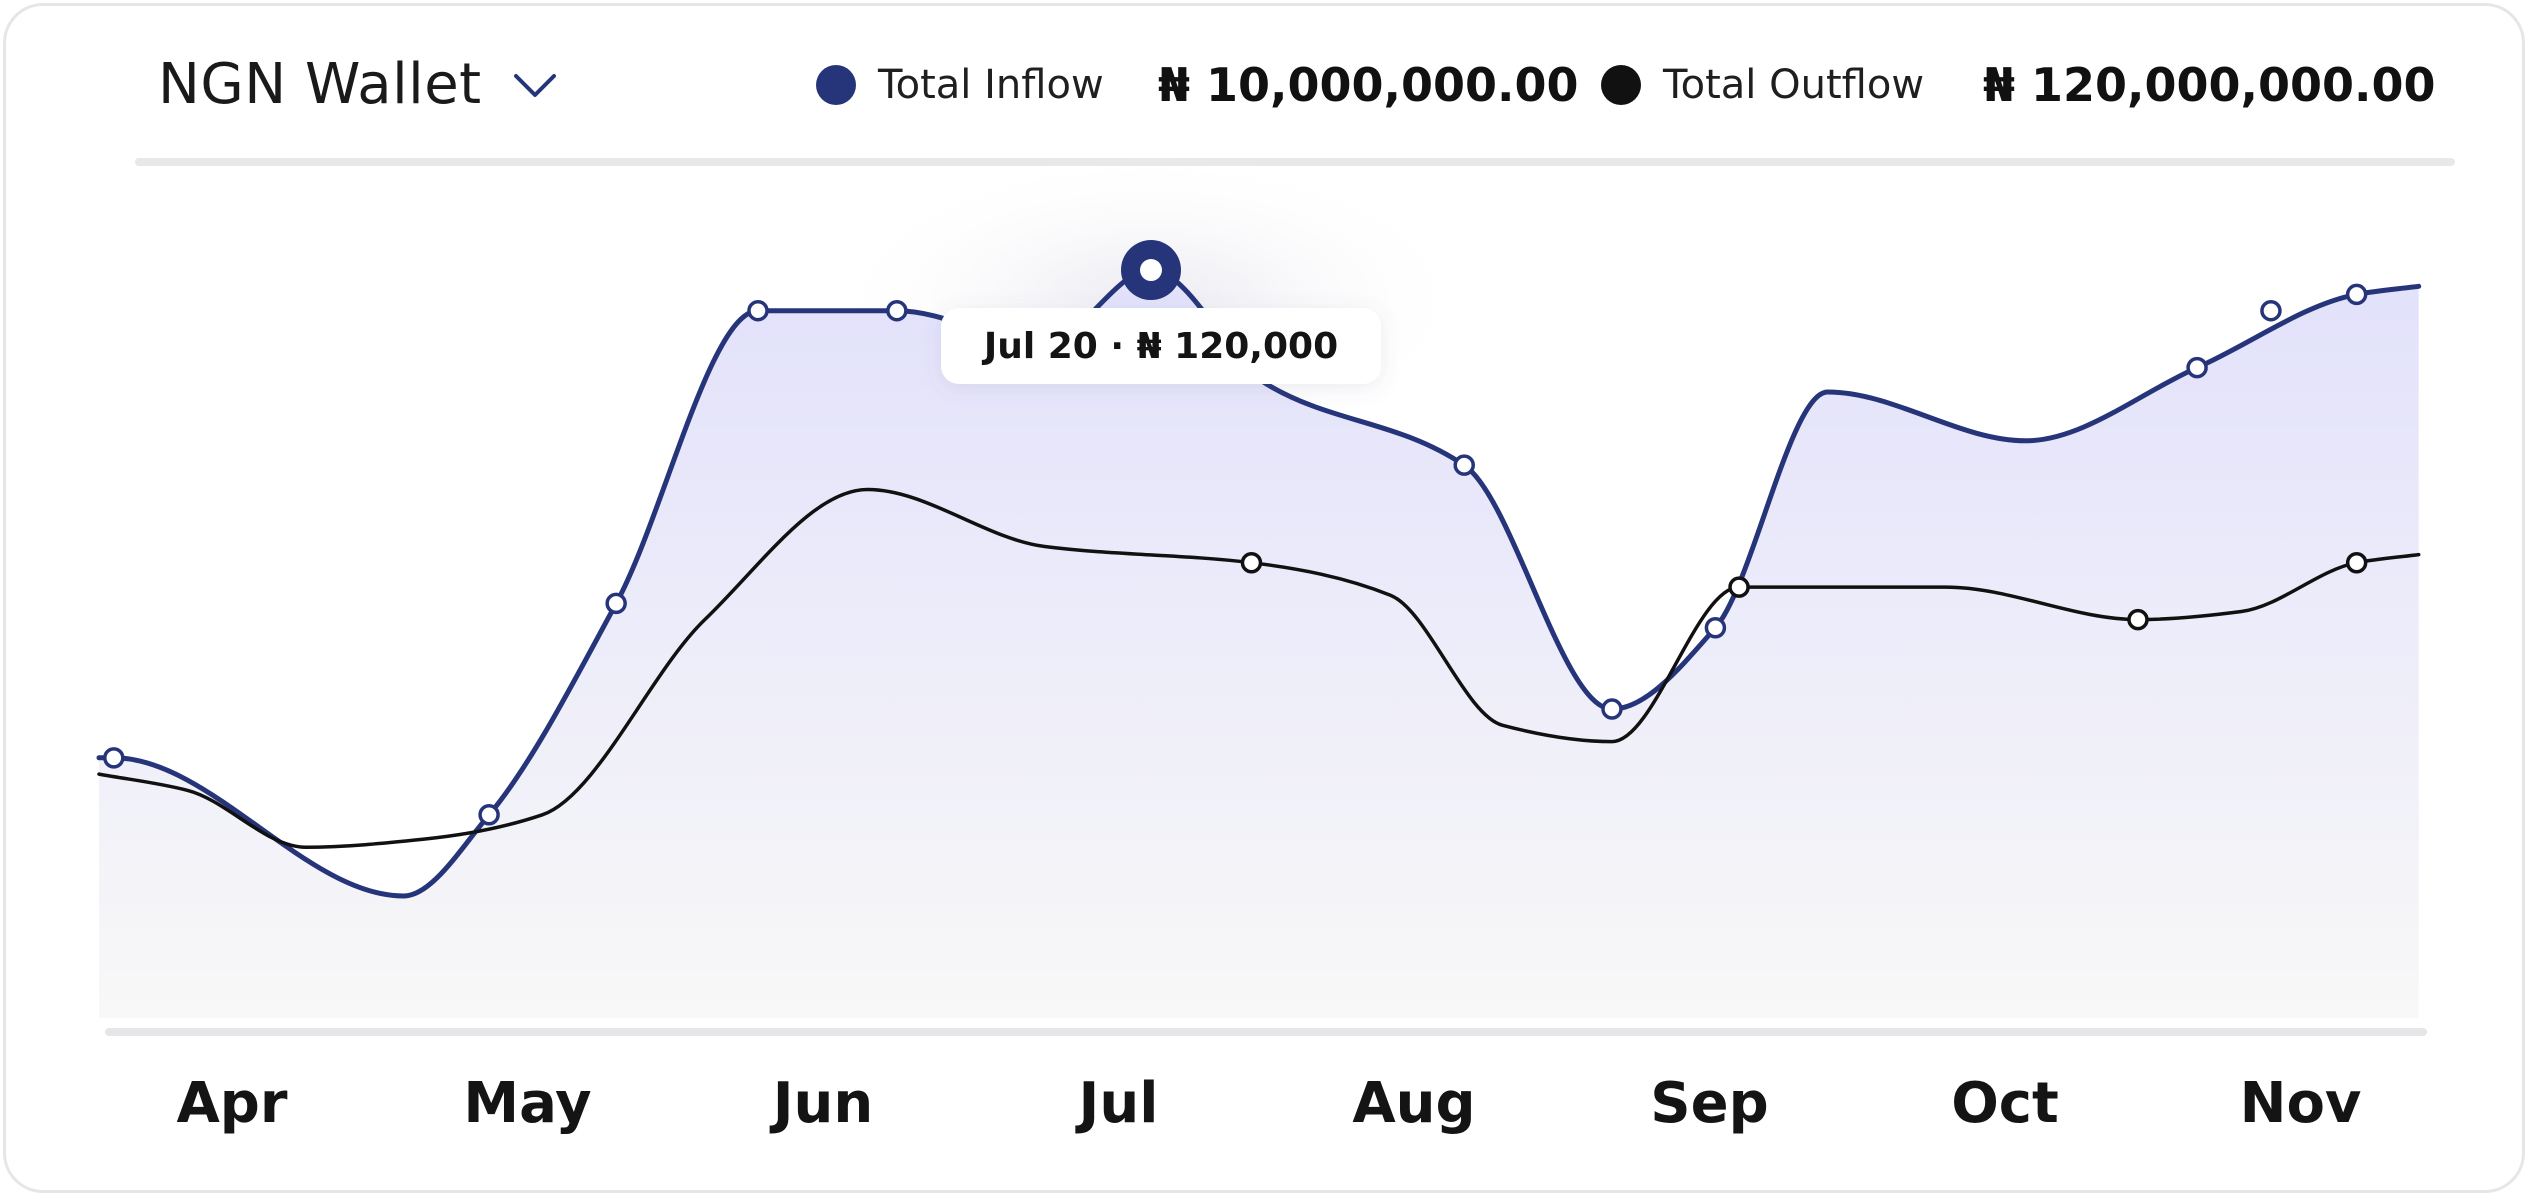 The height and width of the screenshot is (1200, 2532). I want to click on x-tick-apr: Apr, so click(231, 1103).